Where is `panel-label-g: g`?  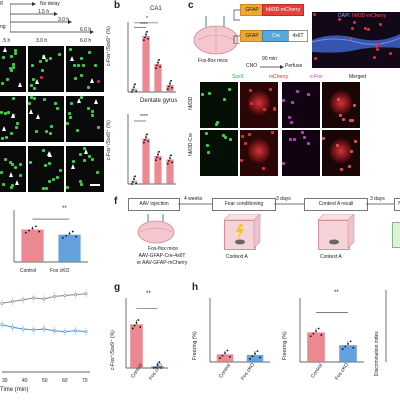 panel-label-g: g is located at coordinates (117, 287).